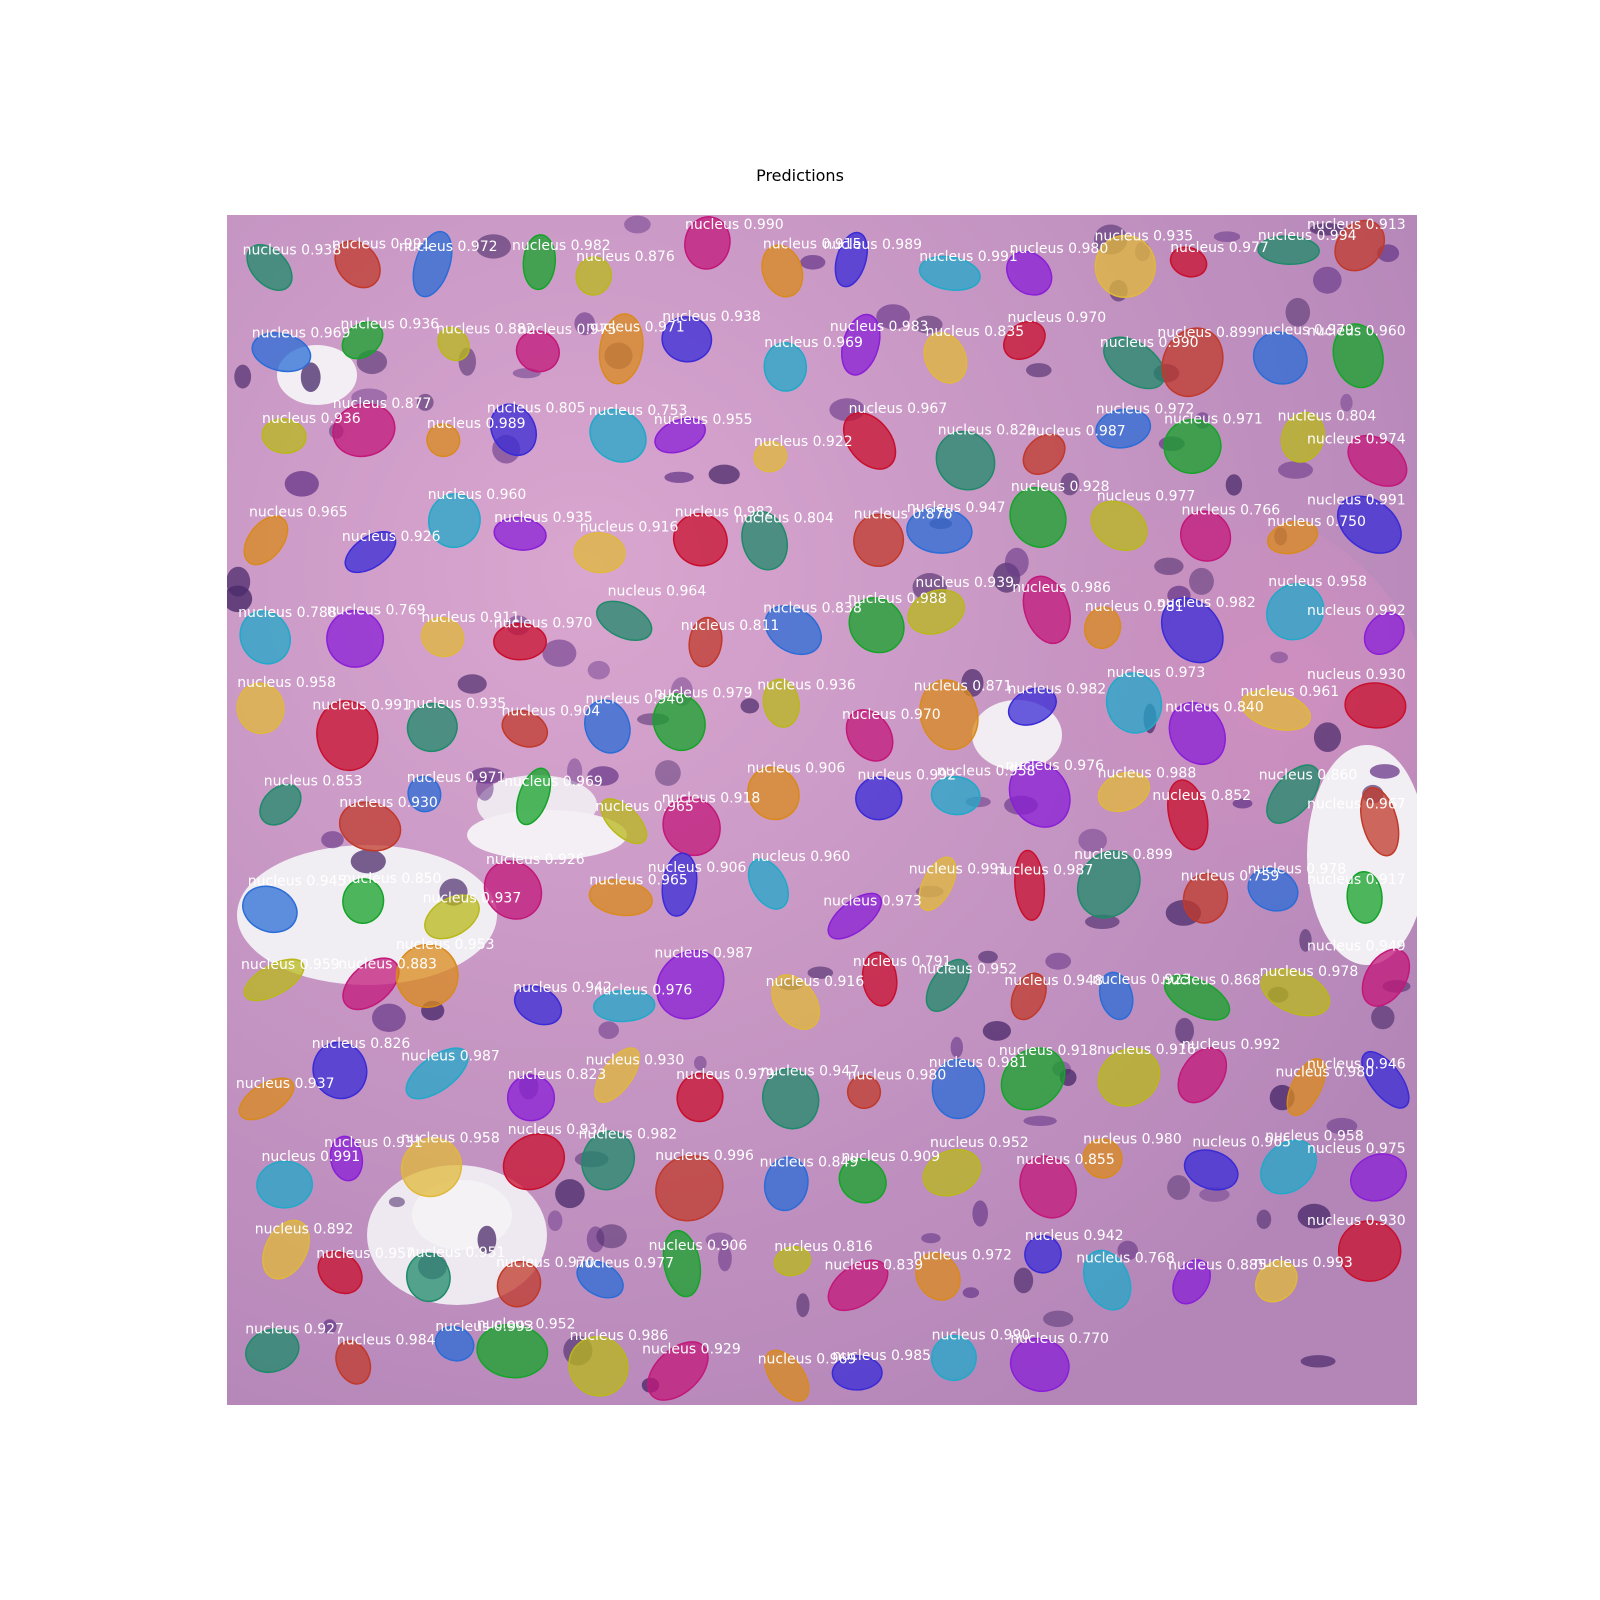 This screenshot has width=1600, height=1600. Describe the element at coordinates (1060, 487) in the screenshot. I see `nucleus-label: nucleus 0.928` at that location.